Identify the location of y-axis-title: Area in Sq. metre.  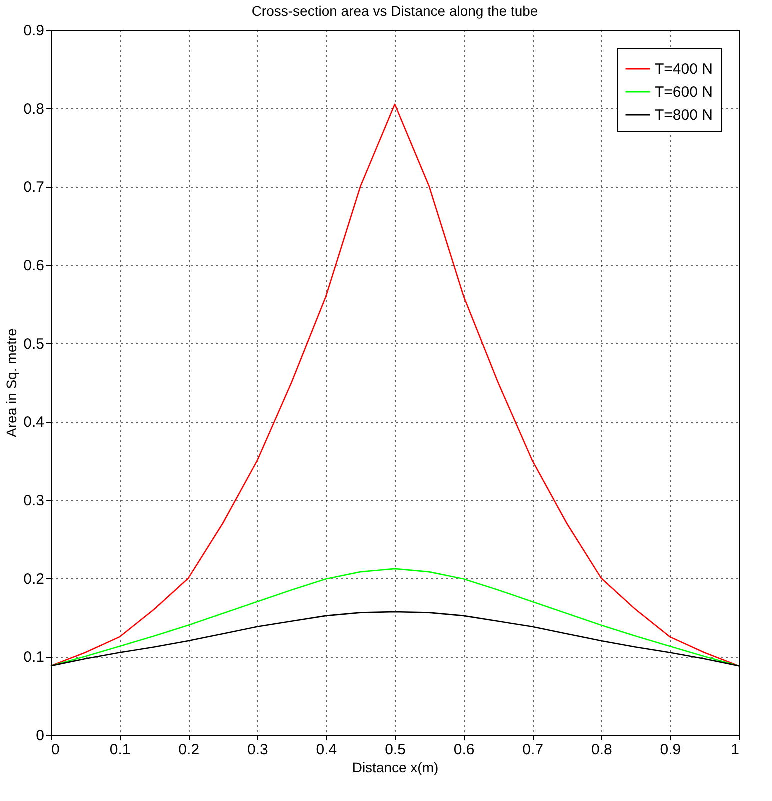
(12, 383).